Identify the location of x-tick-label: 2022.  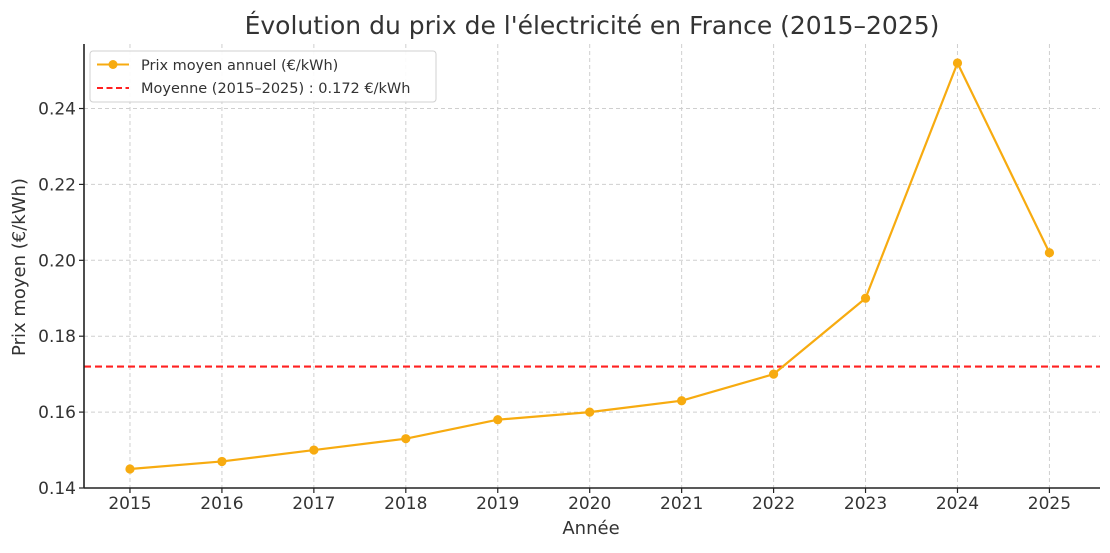
(773, 504).